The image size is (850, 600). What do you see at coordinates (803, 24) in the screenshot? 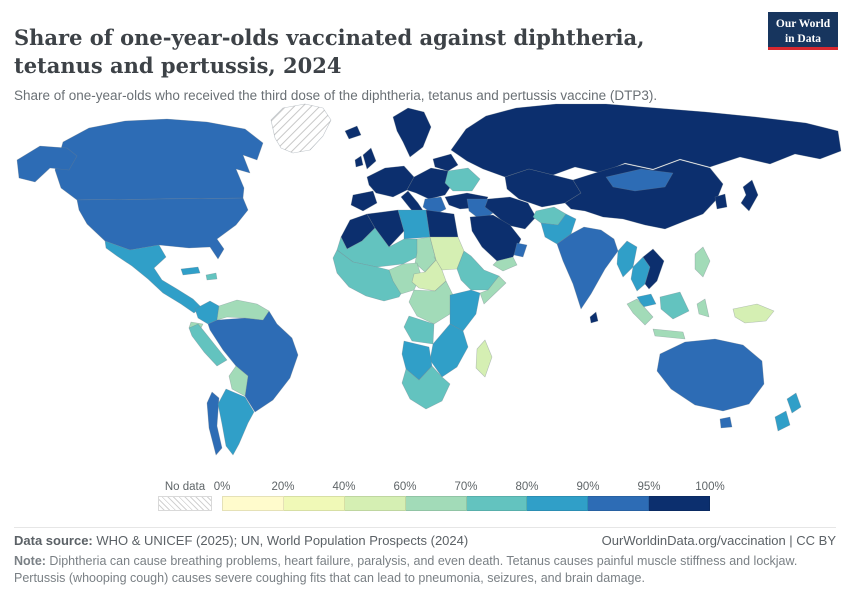
I see `owid-logo-line1: Our World` at bounding box center [803, 24].